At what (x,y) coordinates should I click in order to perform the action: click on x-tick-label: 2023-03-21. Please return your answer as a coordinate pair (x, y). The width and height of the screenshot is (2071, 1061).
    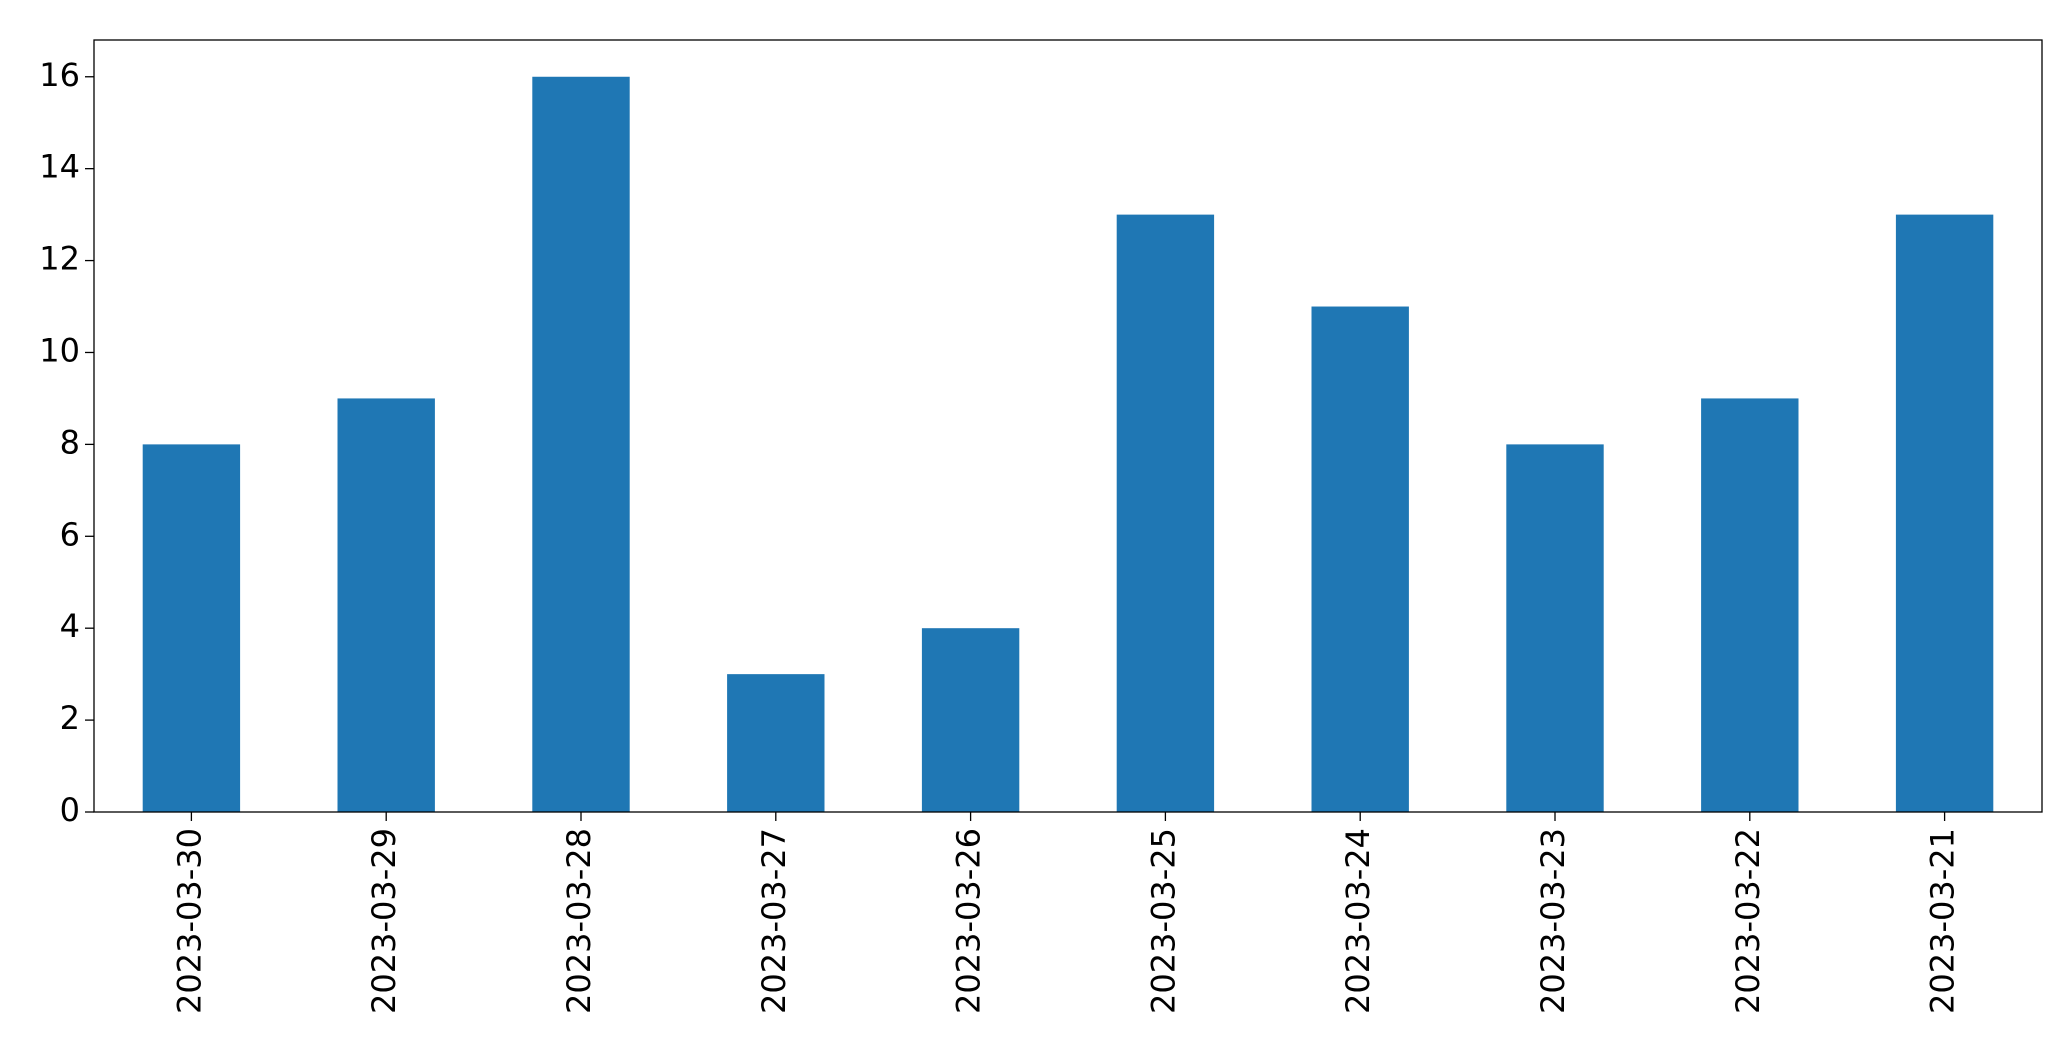
    Looking at the image, I should click on (1943, 921).